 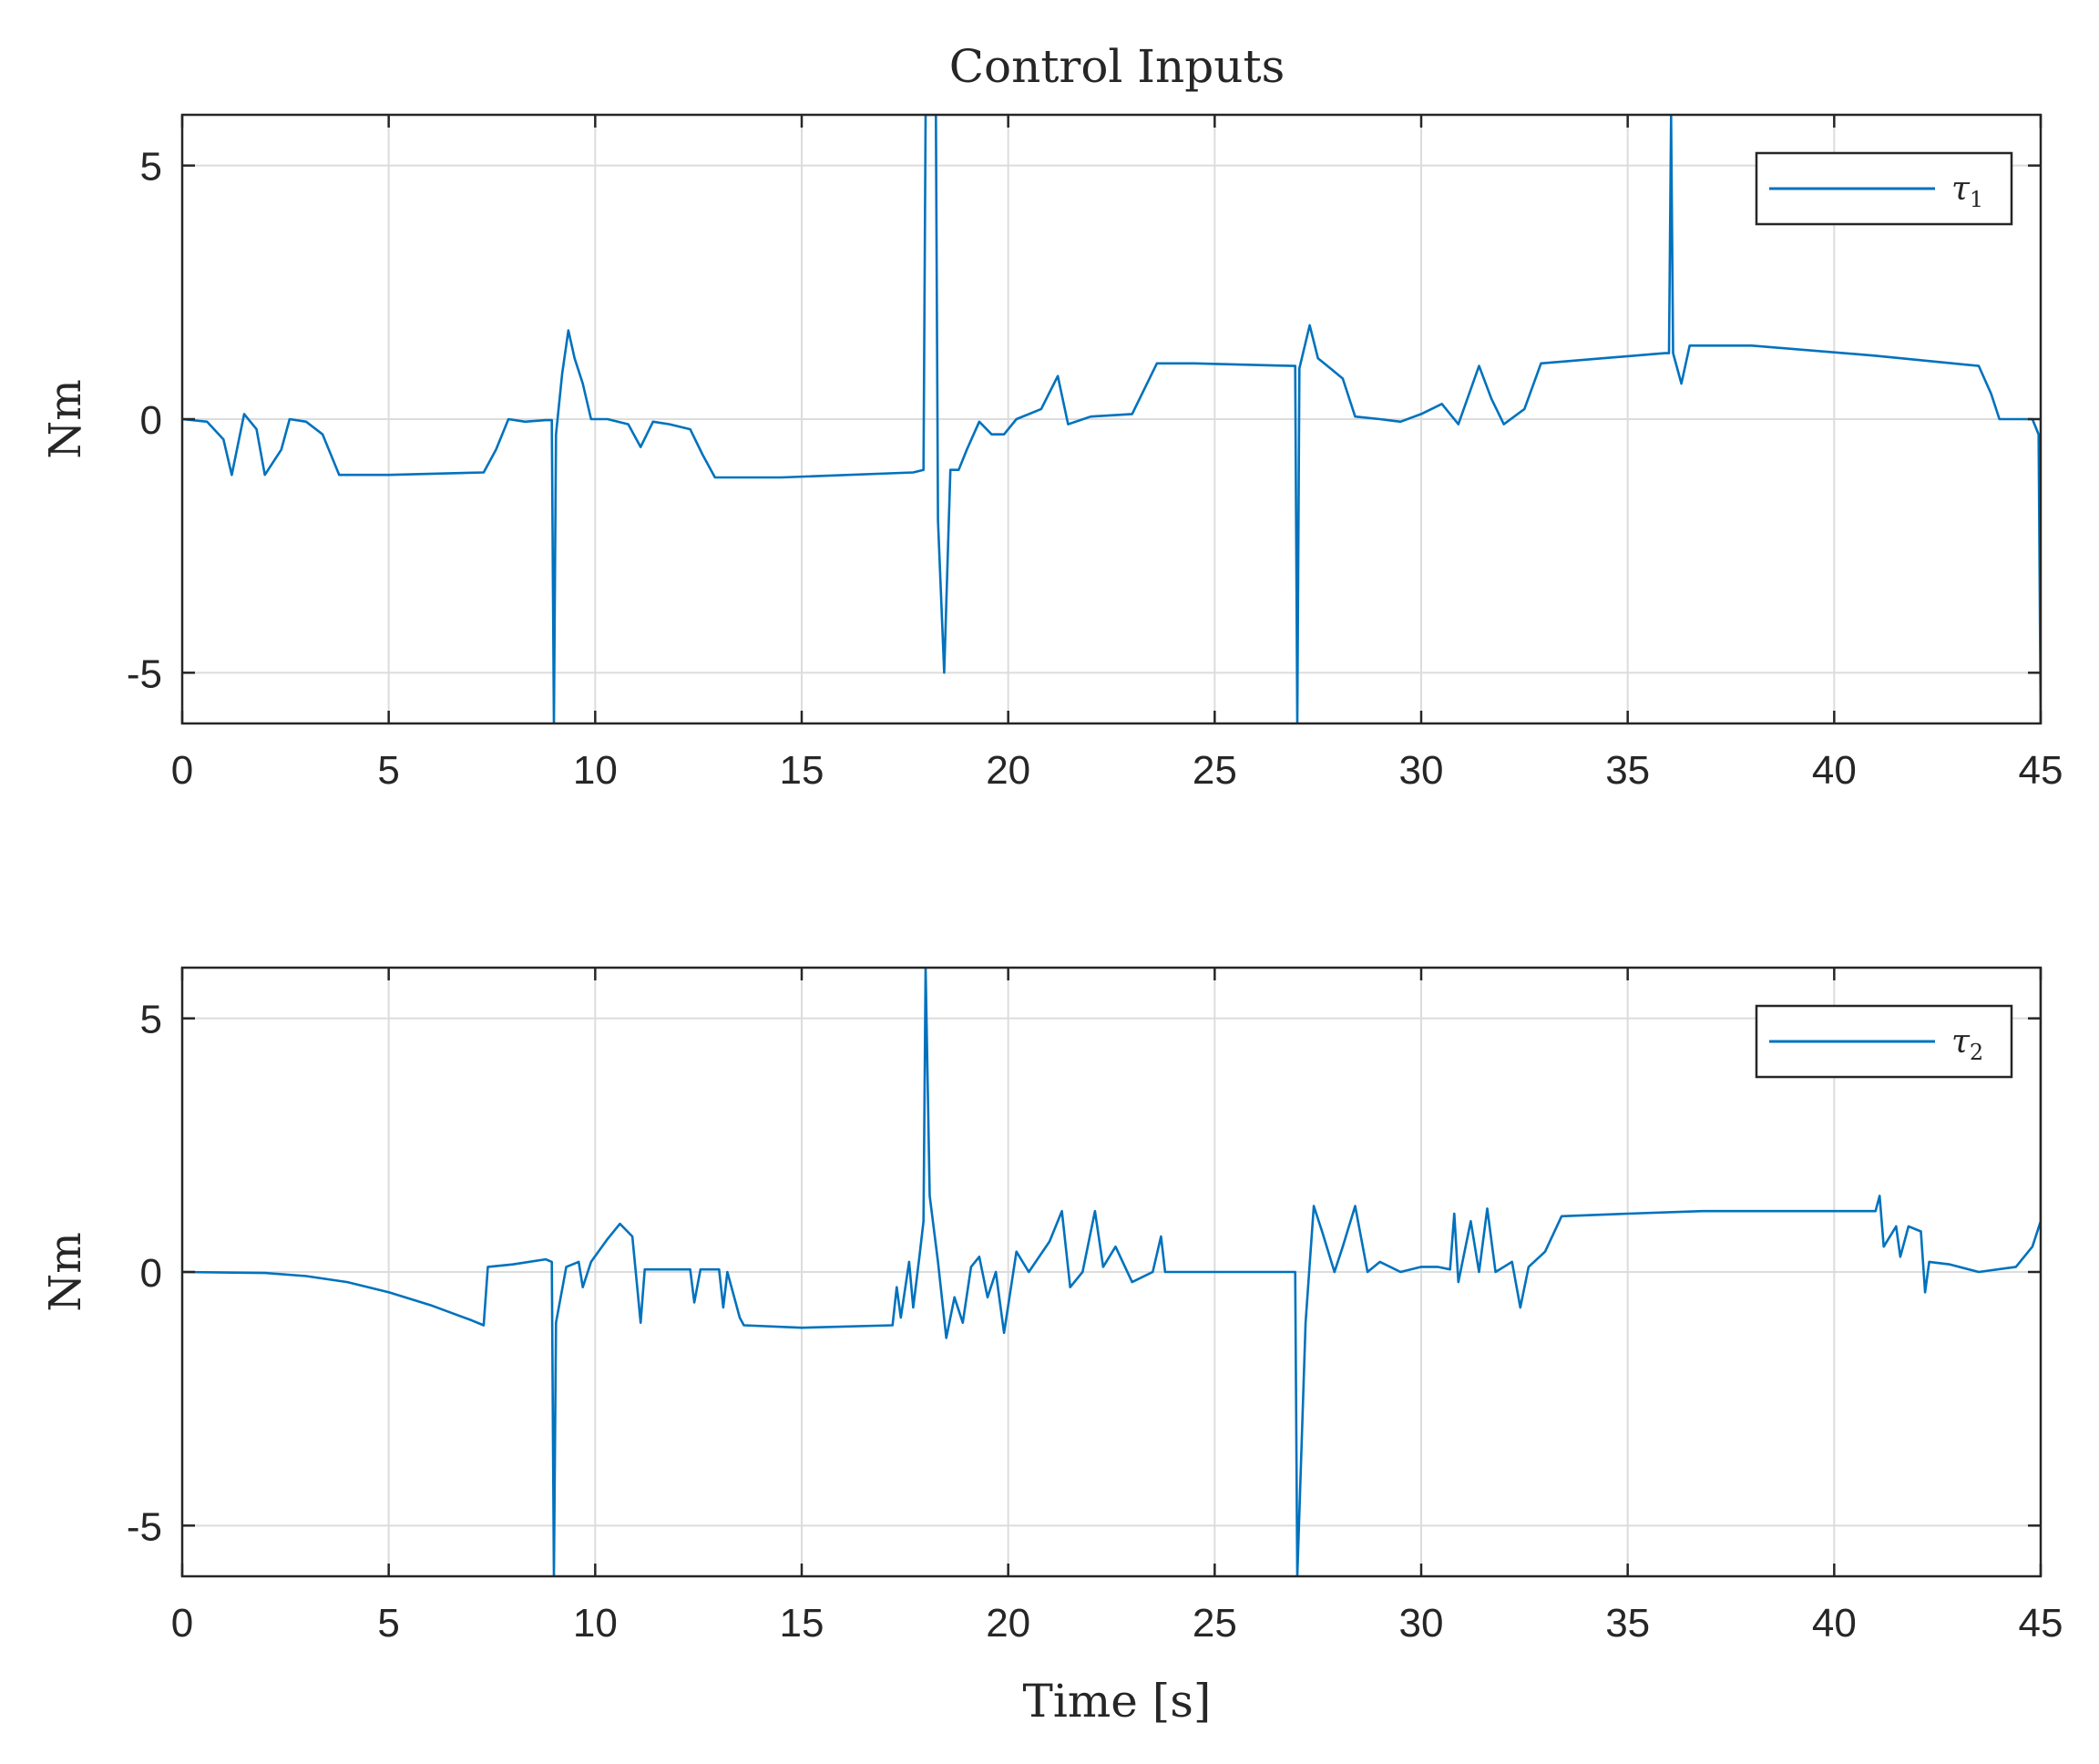 I want to click on legend-label: τ2, so click(x=1967, y=1044).